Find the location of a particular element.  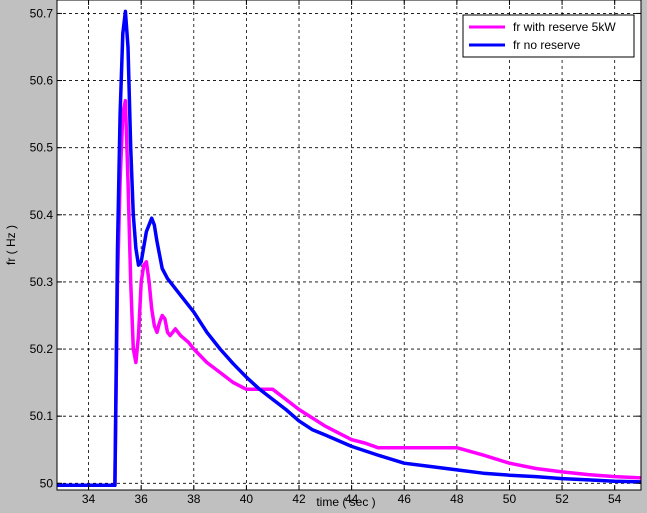

x-tick-label: 44 is located at coordinates (352, 499).